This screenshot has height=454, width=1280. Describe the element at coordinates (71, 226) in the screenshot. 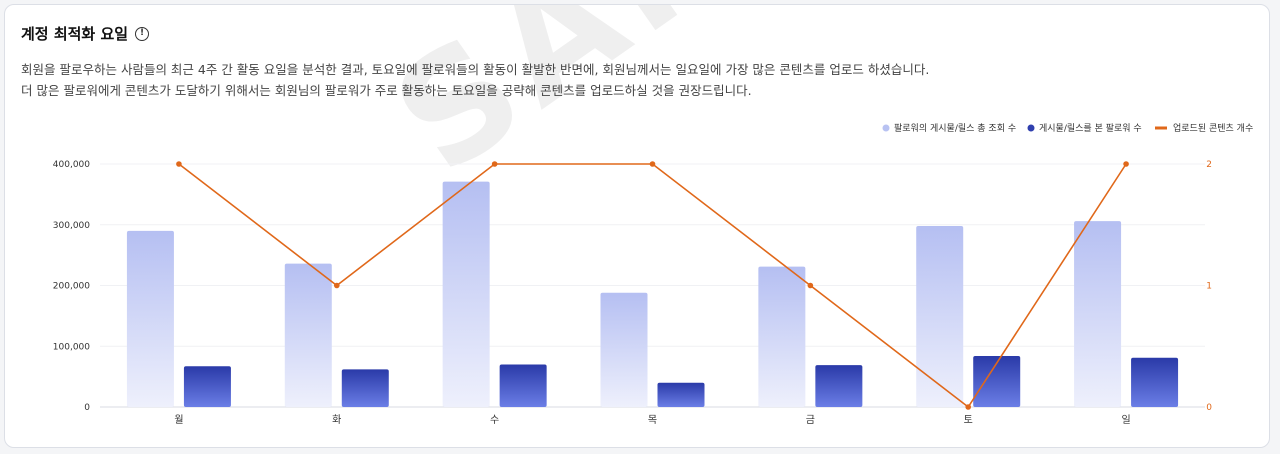

I see `left-tick-label: 300,000` at that location.